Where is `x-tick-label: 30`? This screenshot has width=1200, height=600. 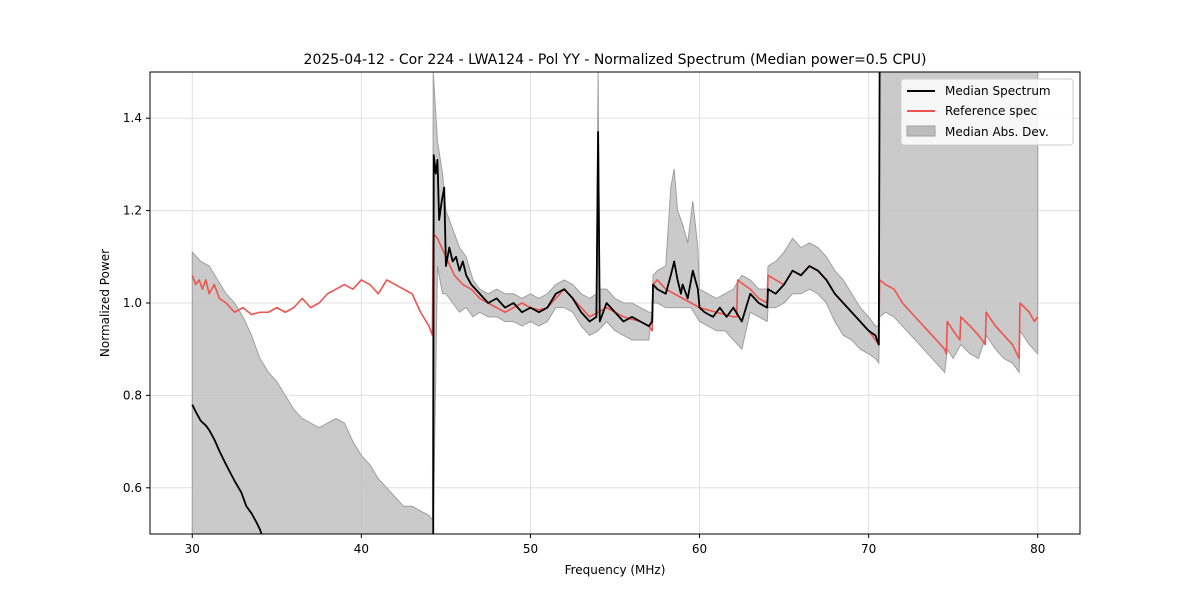
x-tick-label: 30 is located at coordinates (192, 549).